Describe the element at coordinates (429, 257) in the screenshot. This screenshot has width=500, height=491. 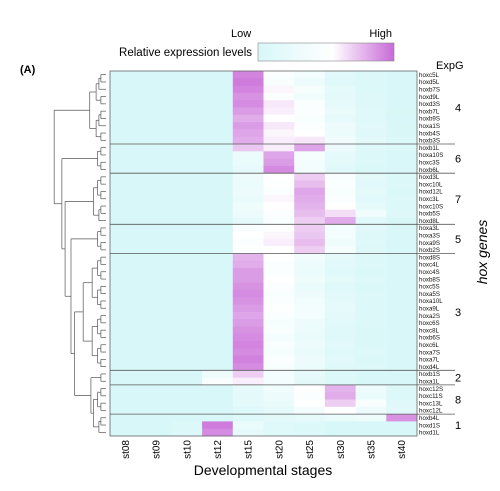
I see `row-label: hoxd8S` at that location.